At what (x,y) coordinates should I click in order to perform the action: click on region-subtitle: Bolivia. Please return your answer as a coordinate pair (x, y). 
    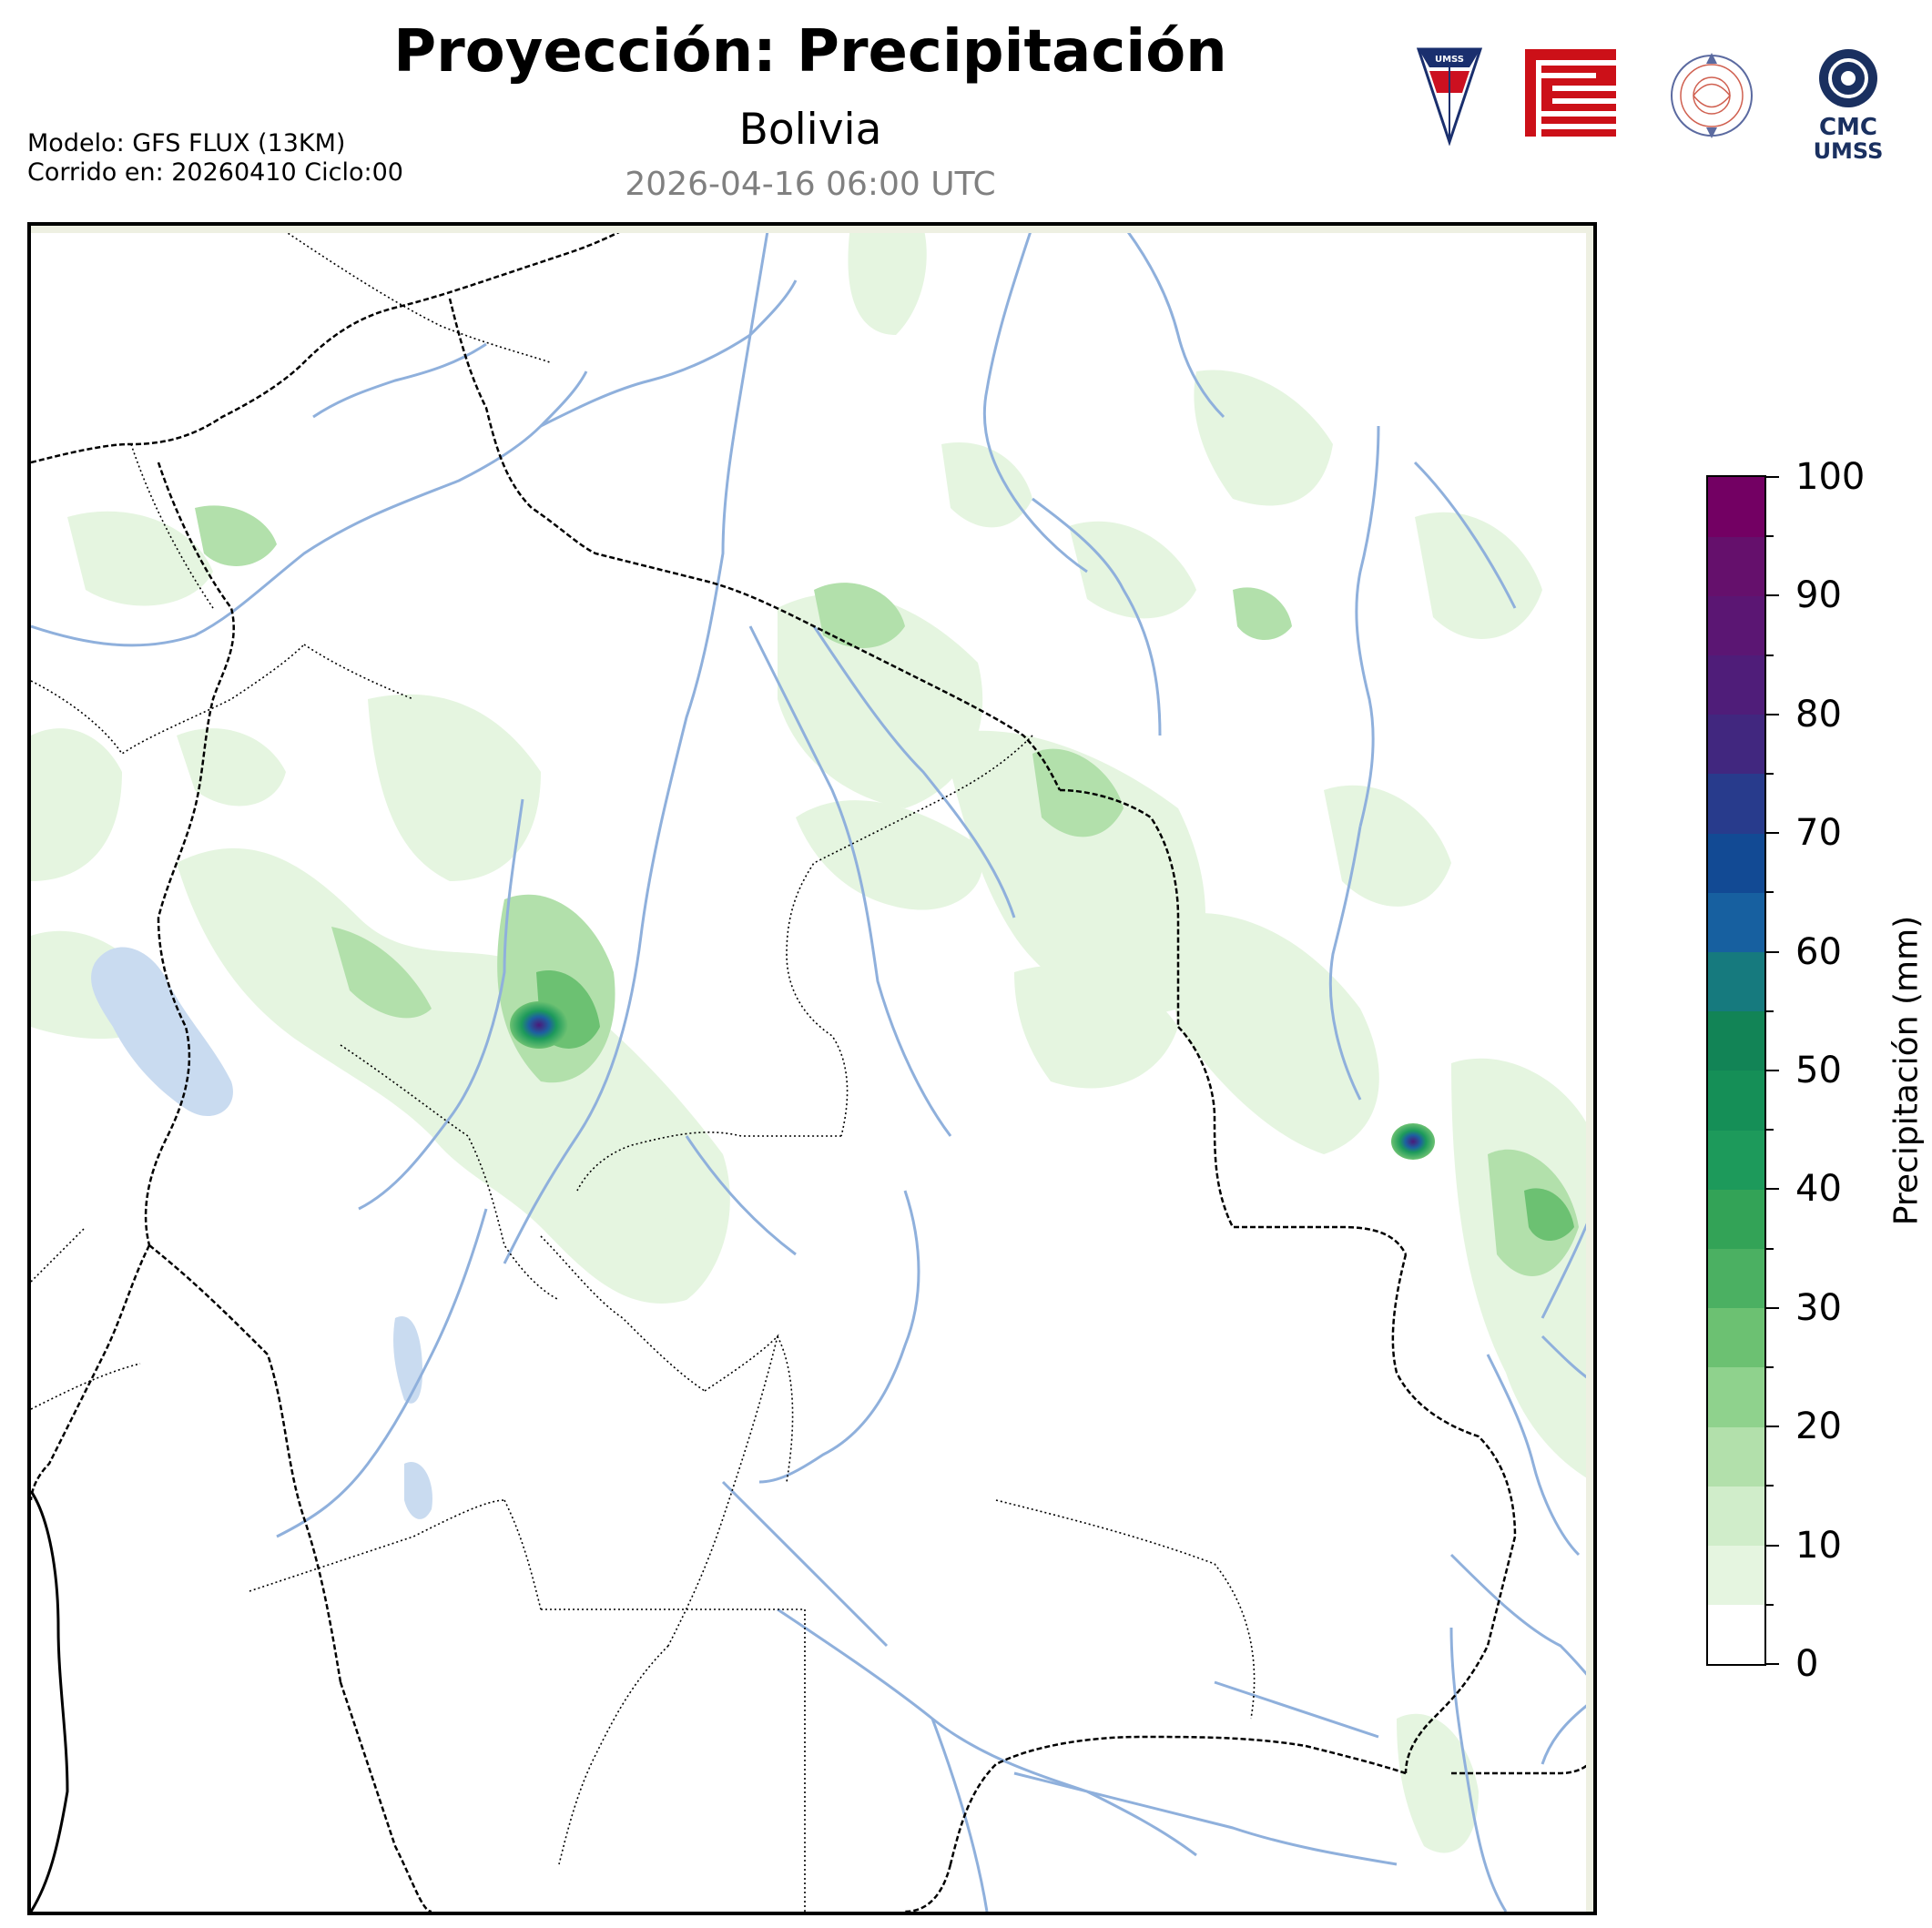
    Looking at the image, I should click on (810, 130).